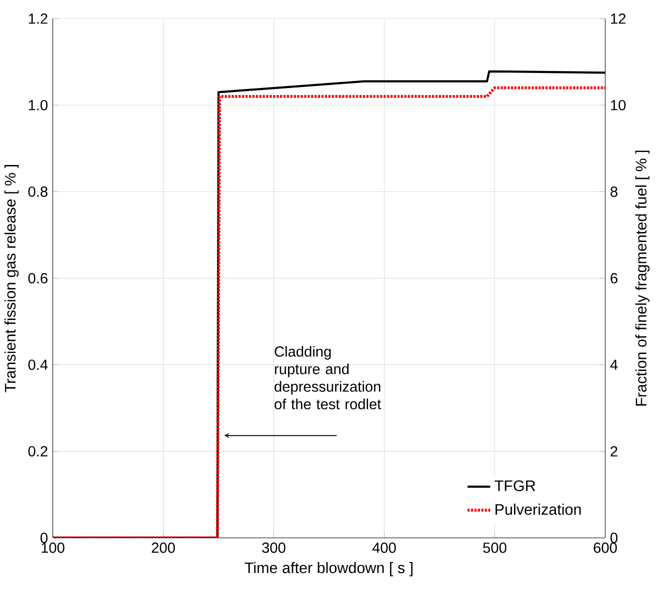  What do you see at coordinates (38, 278) in the screenshot?
I see `y-tick-label: 0.6` at bounding box center [38, 278].